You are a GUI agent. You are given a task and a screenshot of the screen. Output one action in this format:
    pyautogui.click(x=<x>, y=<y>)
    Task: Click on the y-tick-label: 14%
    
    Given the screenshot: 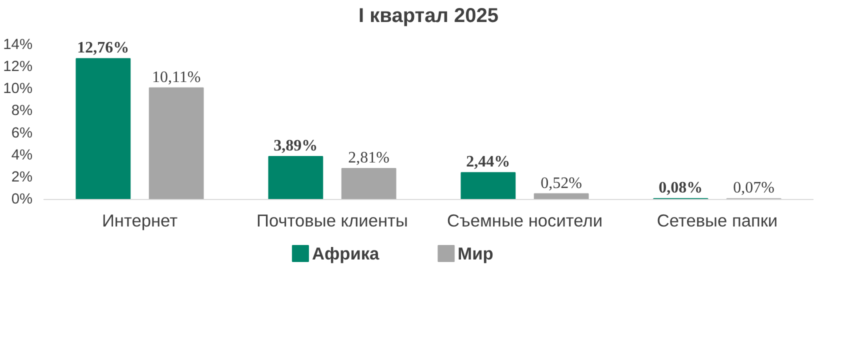 What is the action you would take?
    pyautogui.click(x=18, y=44)
    